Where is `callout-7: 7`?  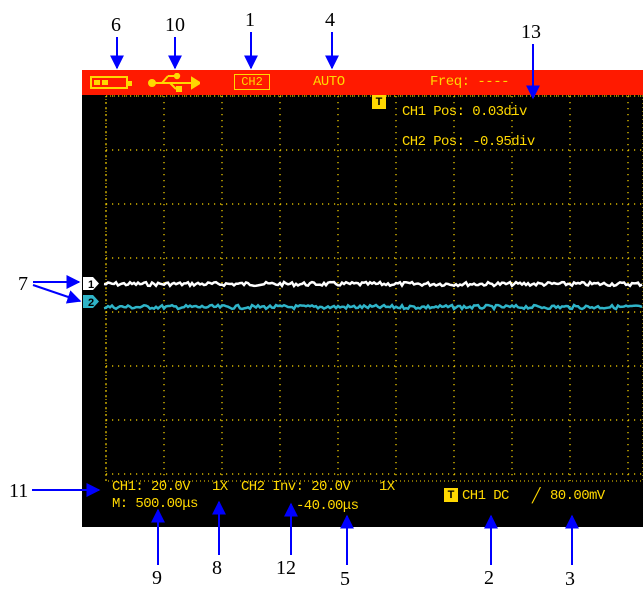 callout-7: 7 is located at coordinates (23, 284).